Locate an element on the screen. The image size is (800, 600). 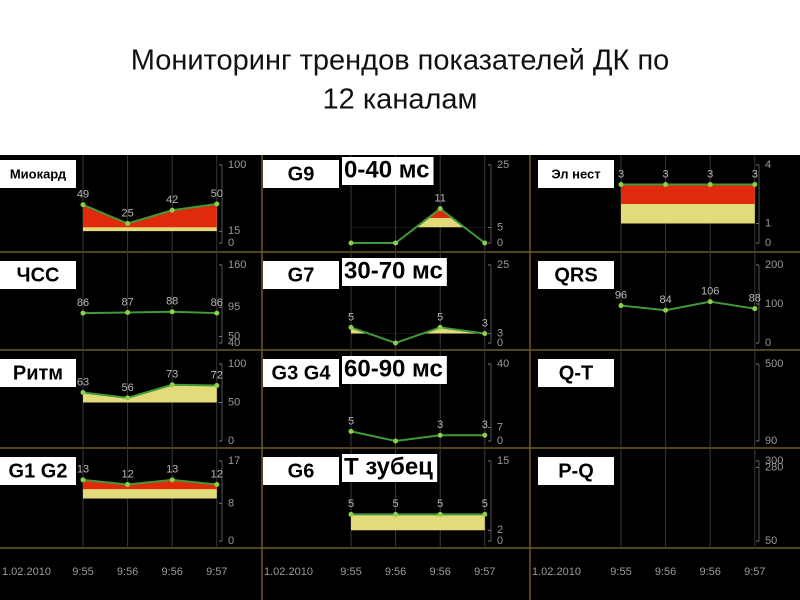
data-label: 84 is located at coordinates (665, 300).